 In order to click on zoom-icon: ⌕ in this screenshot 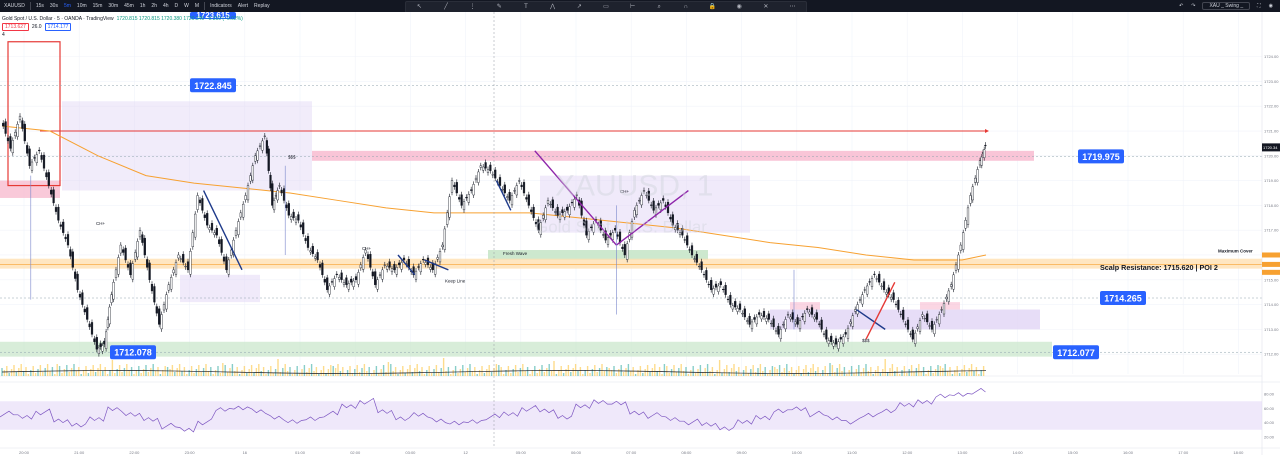, I will do `click(659, 7)`.